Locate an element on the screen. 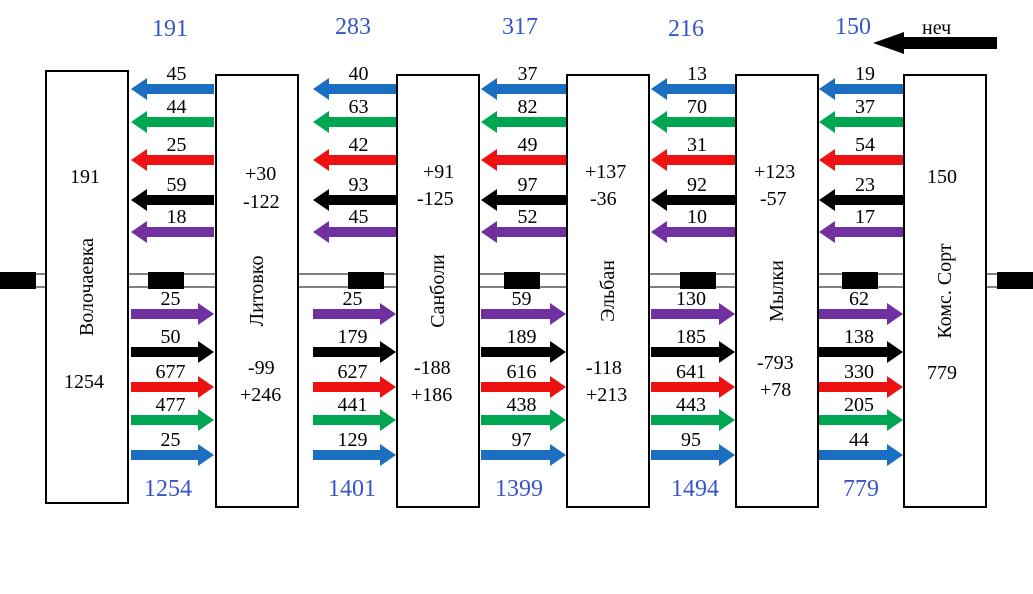 This screenshot has height=594, width=1033. station-bottom-value: +246 is located at coordinates (261, 395).